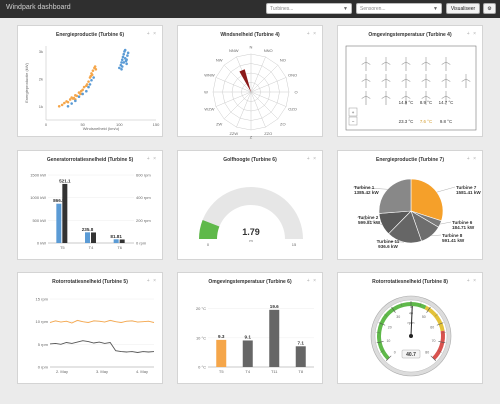 This screenshot has width=500, height=404. What do you see at coordinates (251, 217) in the screenshot?
I see `wave-height-gauge: 1.79m 0 15` at bounding box center [251, 217].